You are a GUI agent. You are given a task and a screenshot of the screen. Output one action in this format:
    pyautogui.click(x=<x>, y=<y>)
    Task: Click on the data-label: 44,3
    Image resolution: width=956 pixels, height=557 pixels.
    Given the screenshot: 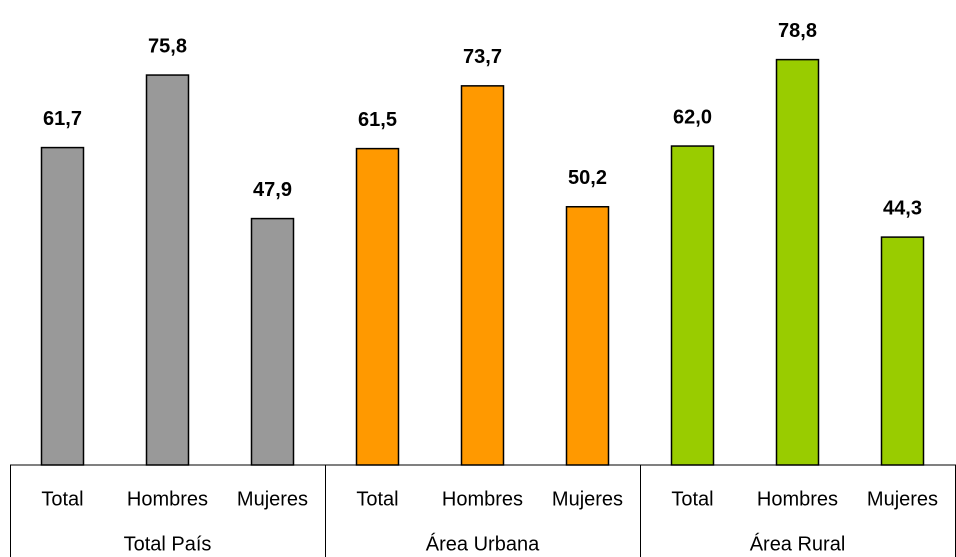 What is the action you would take?
    pyautogui.click(x=902, y=208)
    